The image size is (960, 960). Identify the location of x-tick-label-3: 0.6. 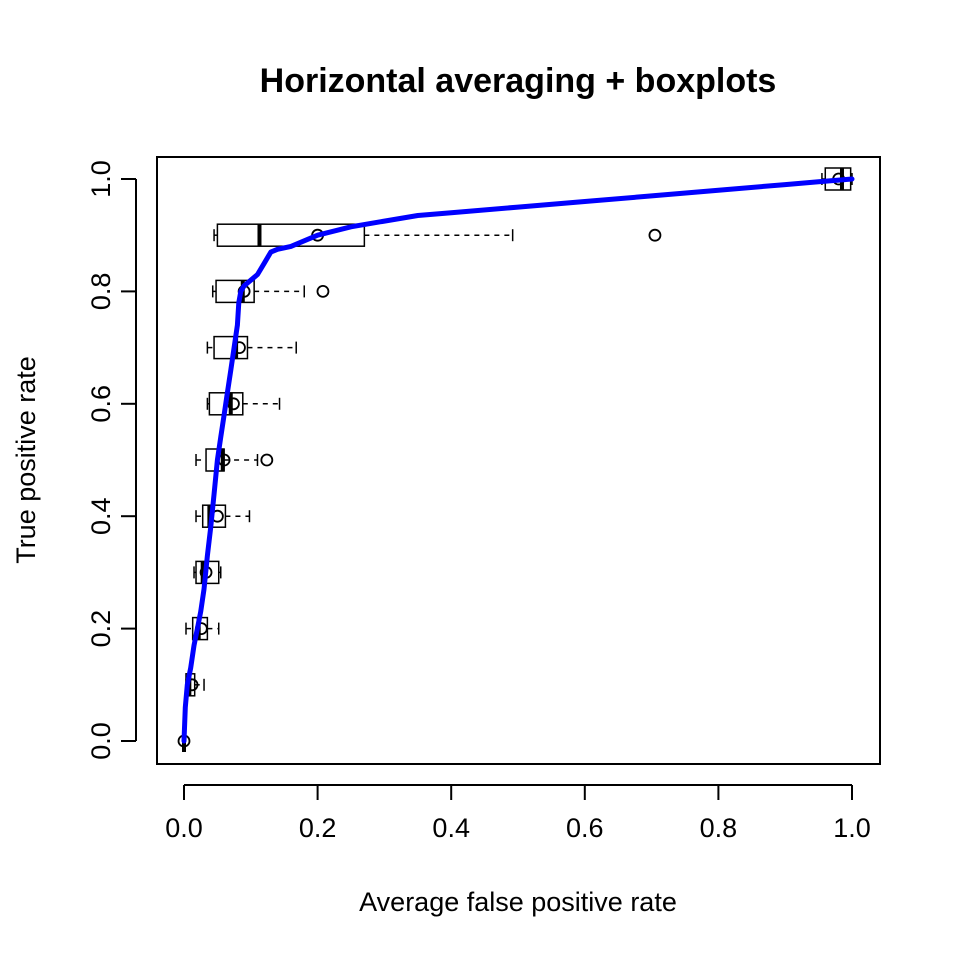
(585, 828).